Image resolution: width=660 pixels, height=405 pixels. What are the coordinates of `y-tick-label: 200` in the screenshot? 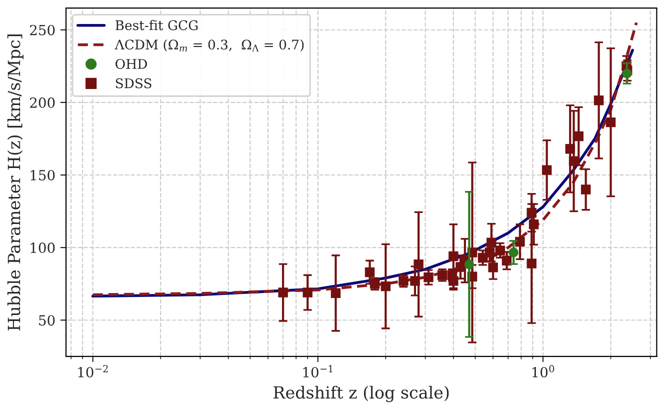 It's located at (42, 102).